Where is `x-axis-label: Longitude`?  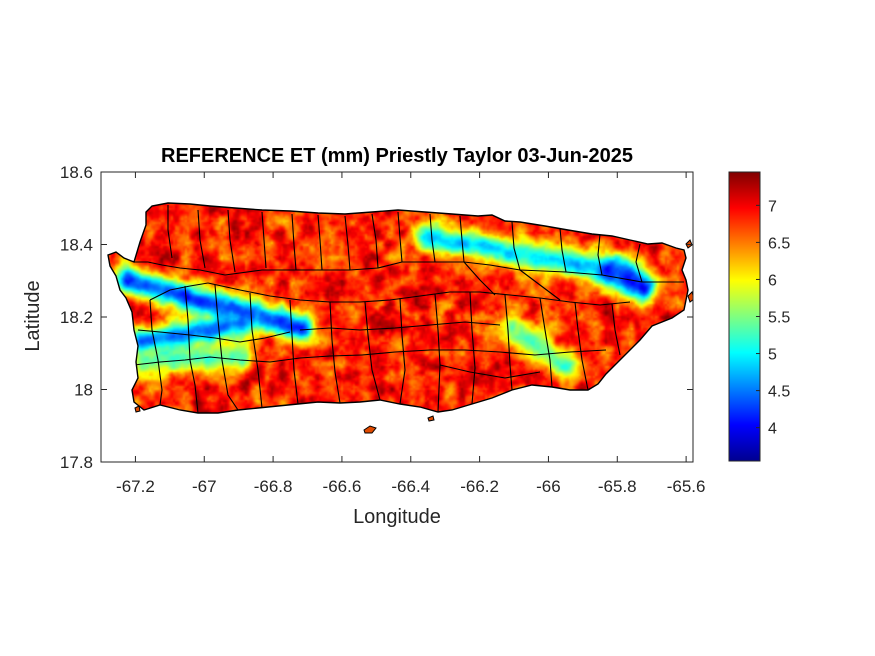 x-axis-label: Longitude is located at coordinates (397, 517).